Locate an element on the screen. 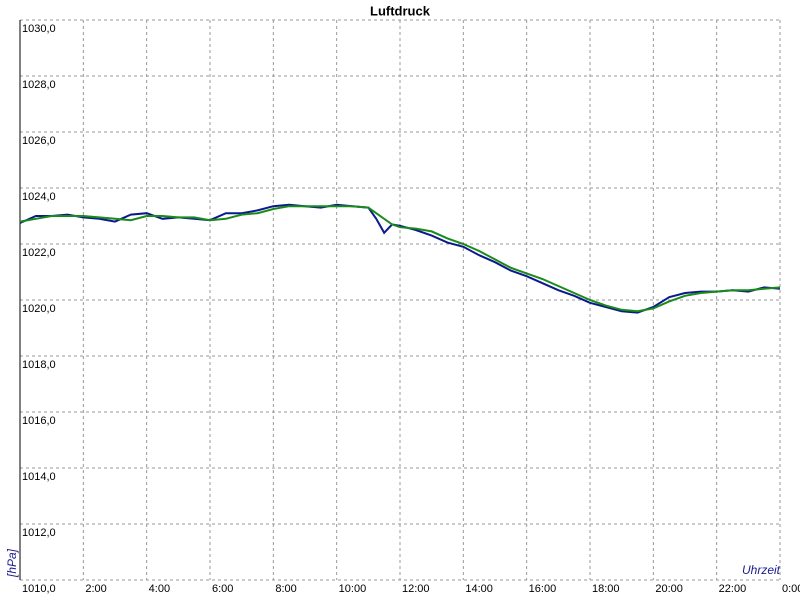 Image resolution: width=800 pixels, height=600 pixels. x-tick-label: 18:00 is located at coordinates (606, 589).